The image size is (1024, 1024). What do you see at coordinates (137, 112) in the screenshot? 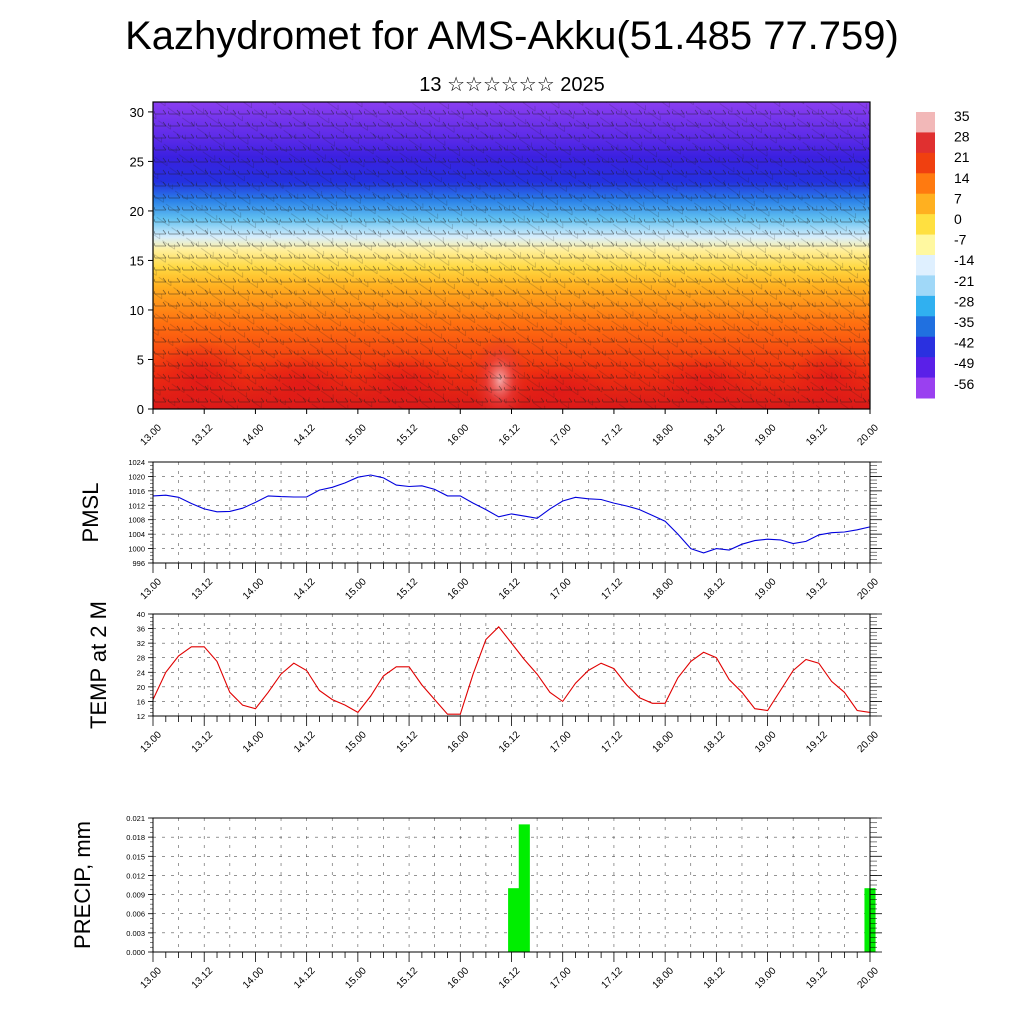
I see `heatmap-y-tick-label: 30` at bounding box center [137, 112].